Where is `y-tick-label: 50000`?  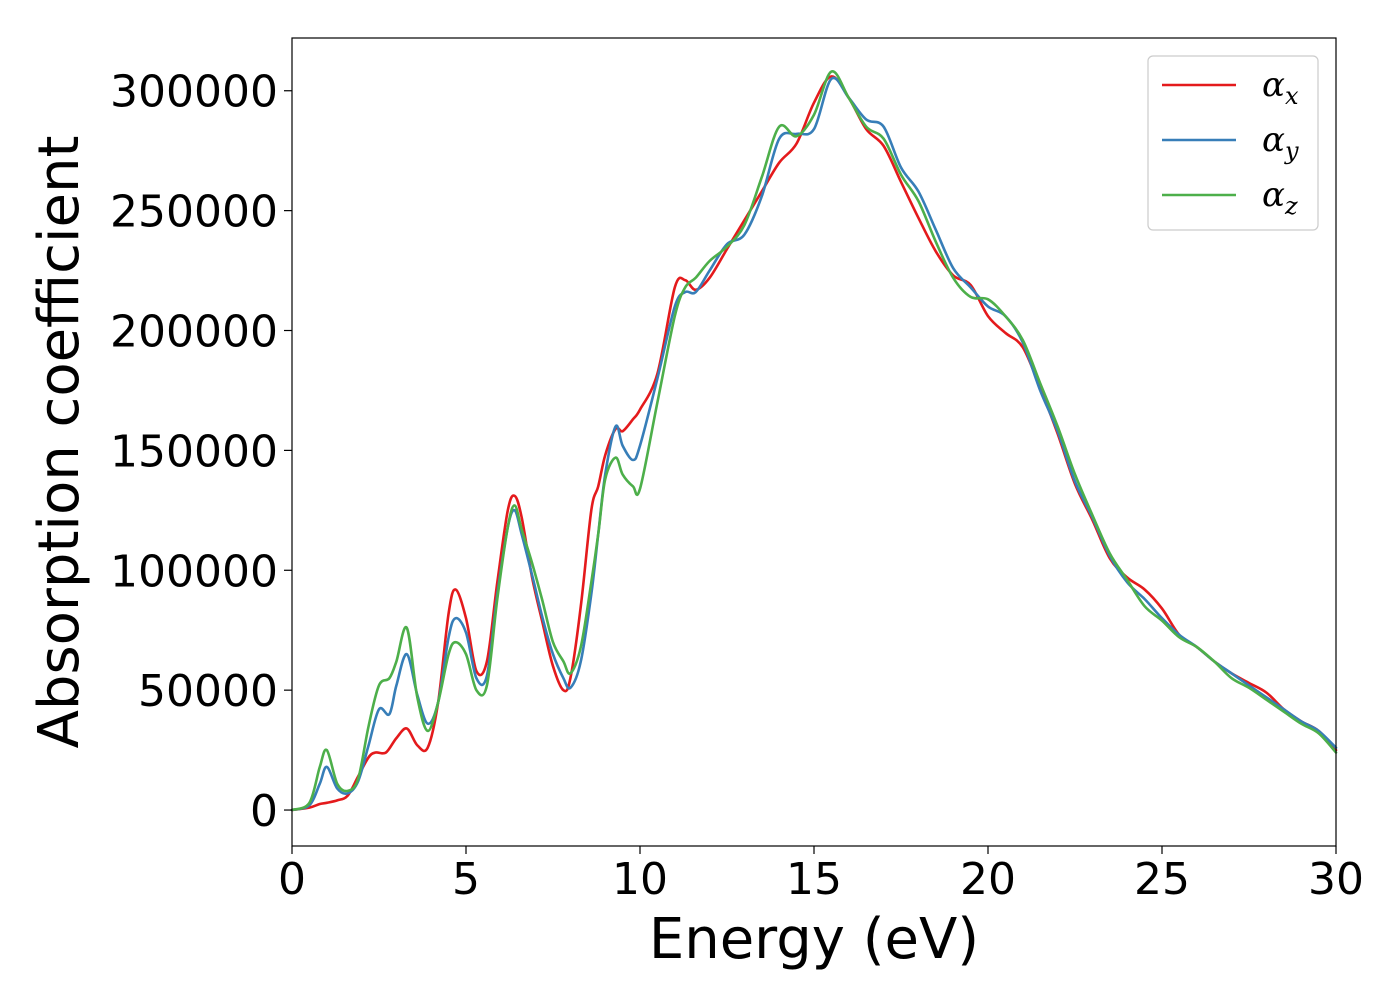 y-tick-label: 50000 is located at coordinates (208, 691).